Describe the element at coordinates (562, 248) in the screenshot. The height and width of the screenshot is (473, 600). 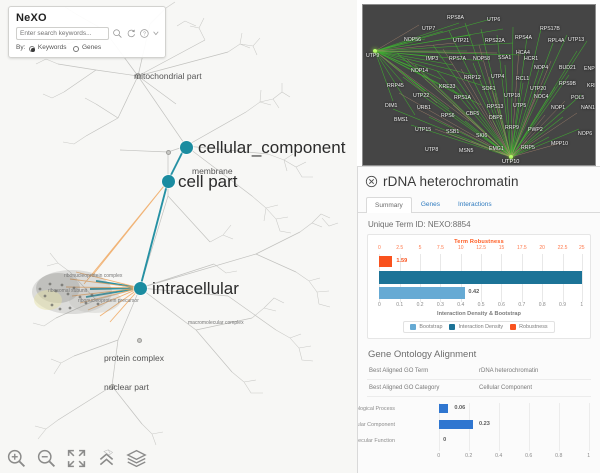
I see `axis-tick: 22.5` at that location.